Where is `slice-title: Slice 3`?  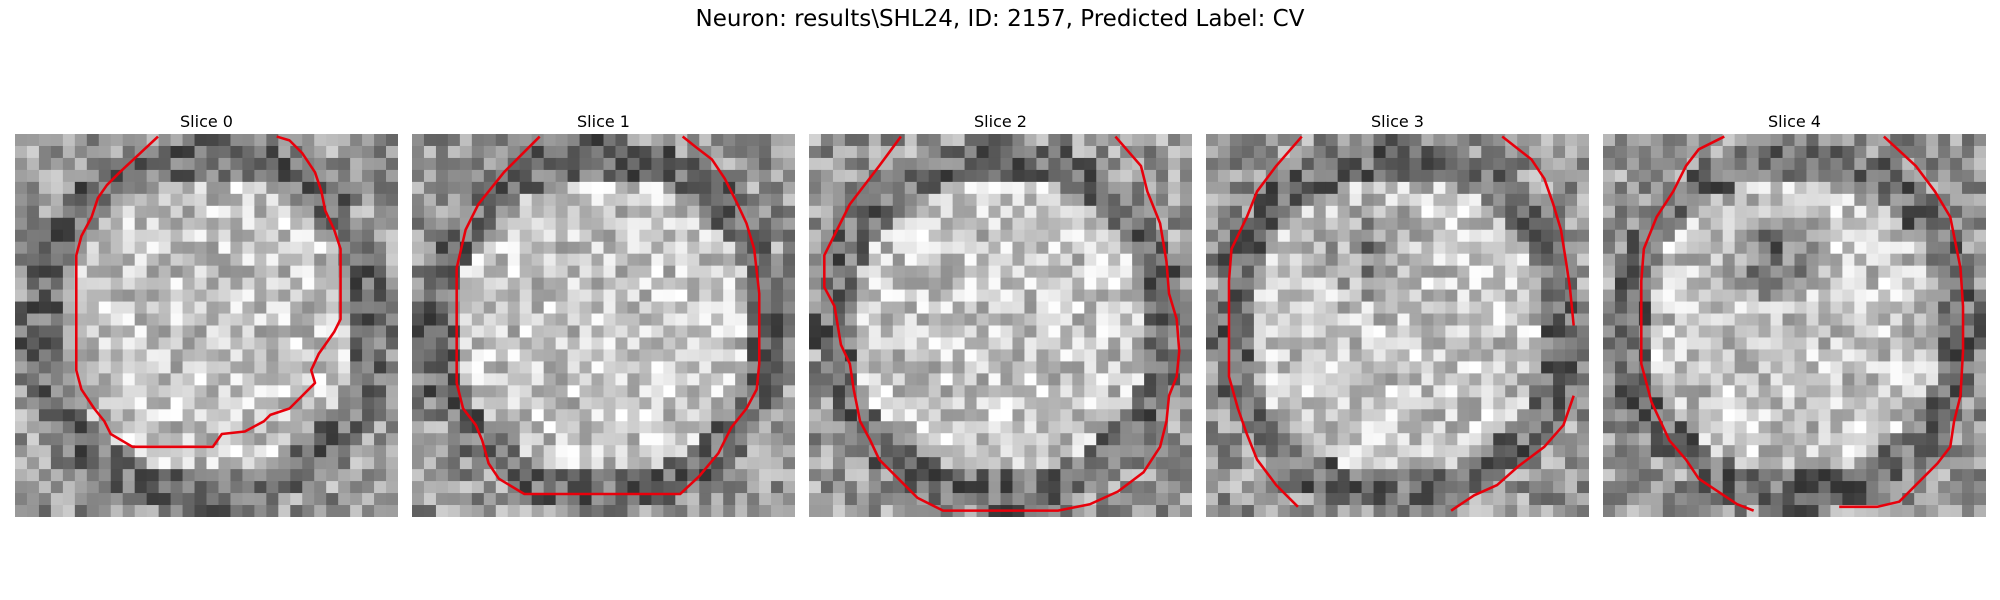
slice-title: Slice 3 is located at coordinates (1397, 121).